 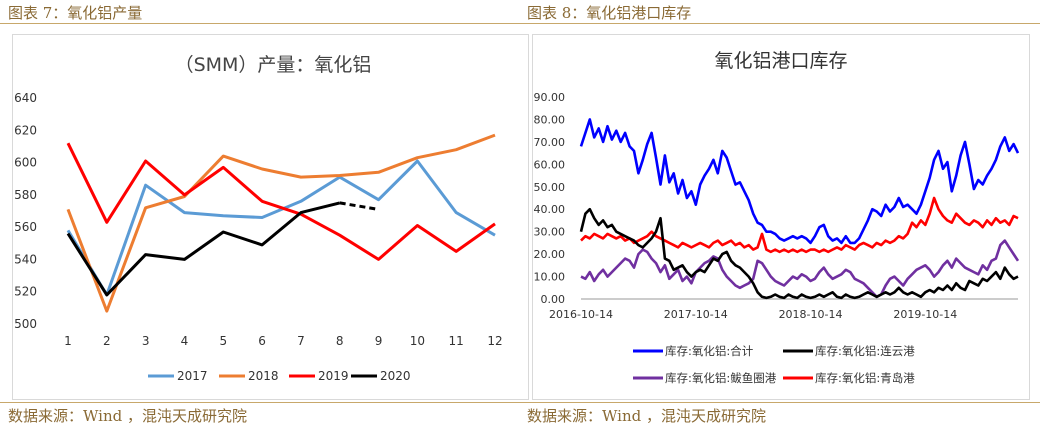 I want to click on right-y-tick-label: 50.00, so click(x=550, y=187).